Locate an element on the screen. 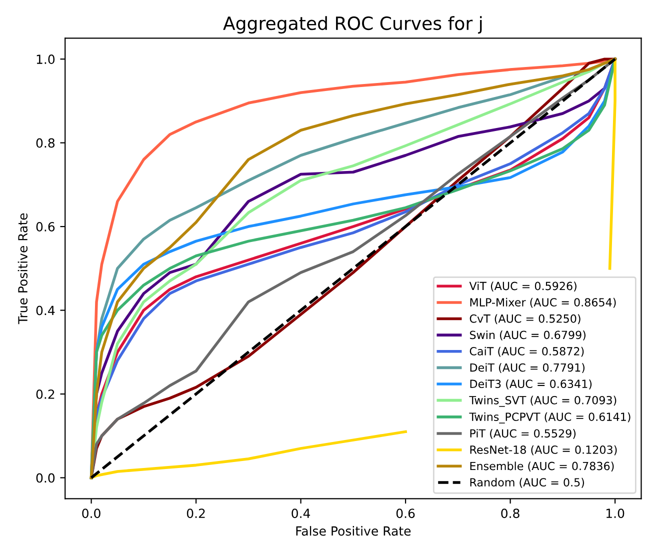 The height and width of the screenshot is (545, 651). legend-label: Swin (AUC = 0.6799) is located at coordinates (528, 335).